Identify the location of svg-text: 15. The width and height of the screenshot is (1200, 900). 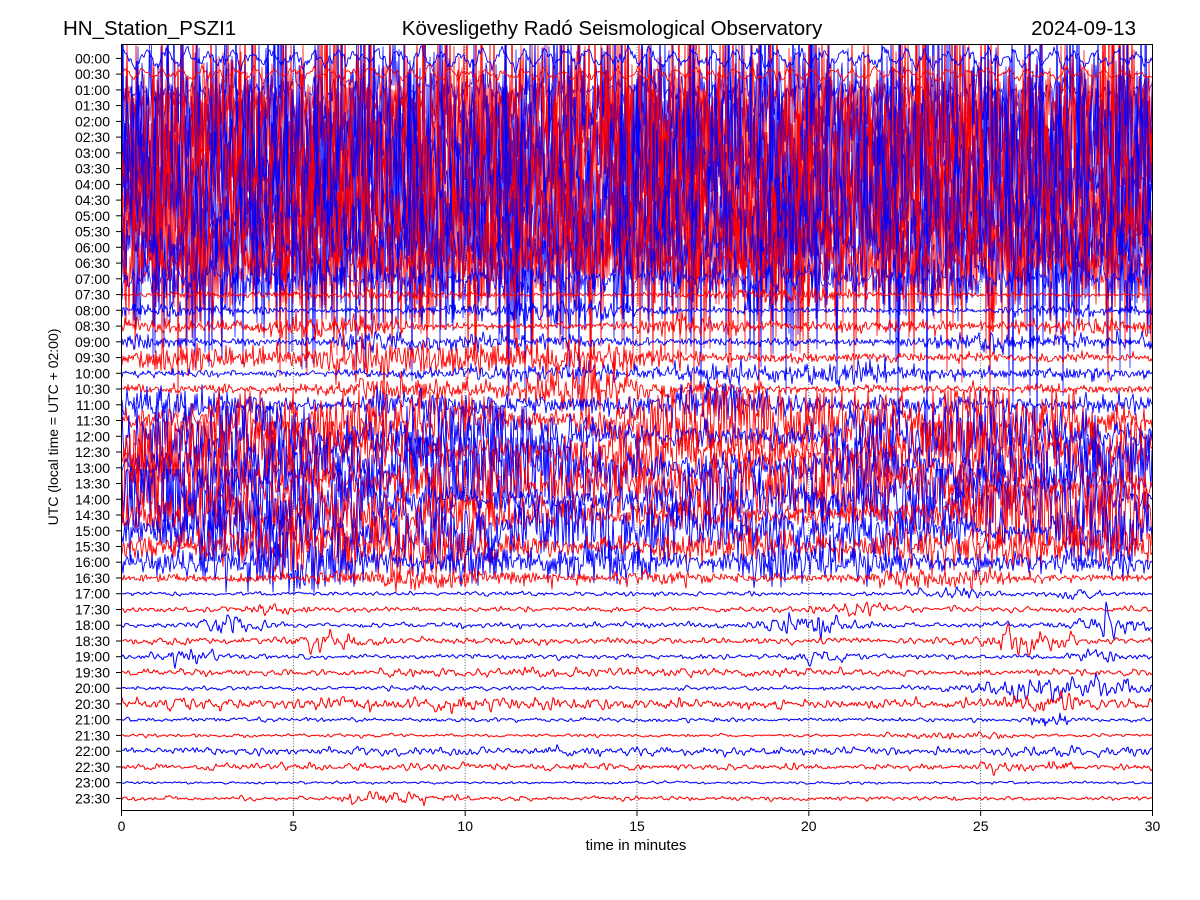
(637, 826).